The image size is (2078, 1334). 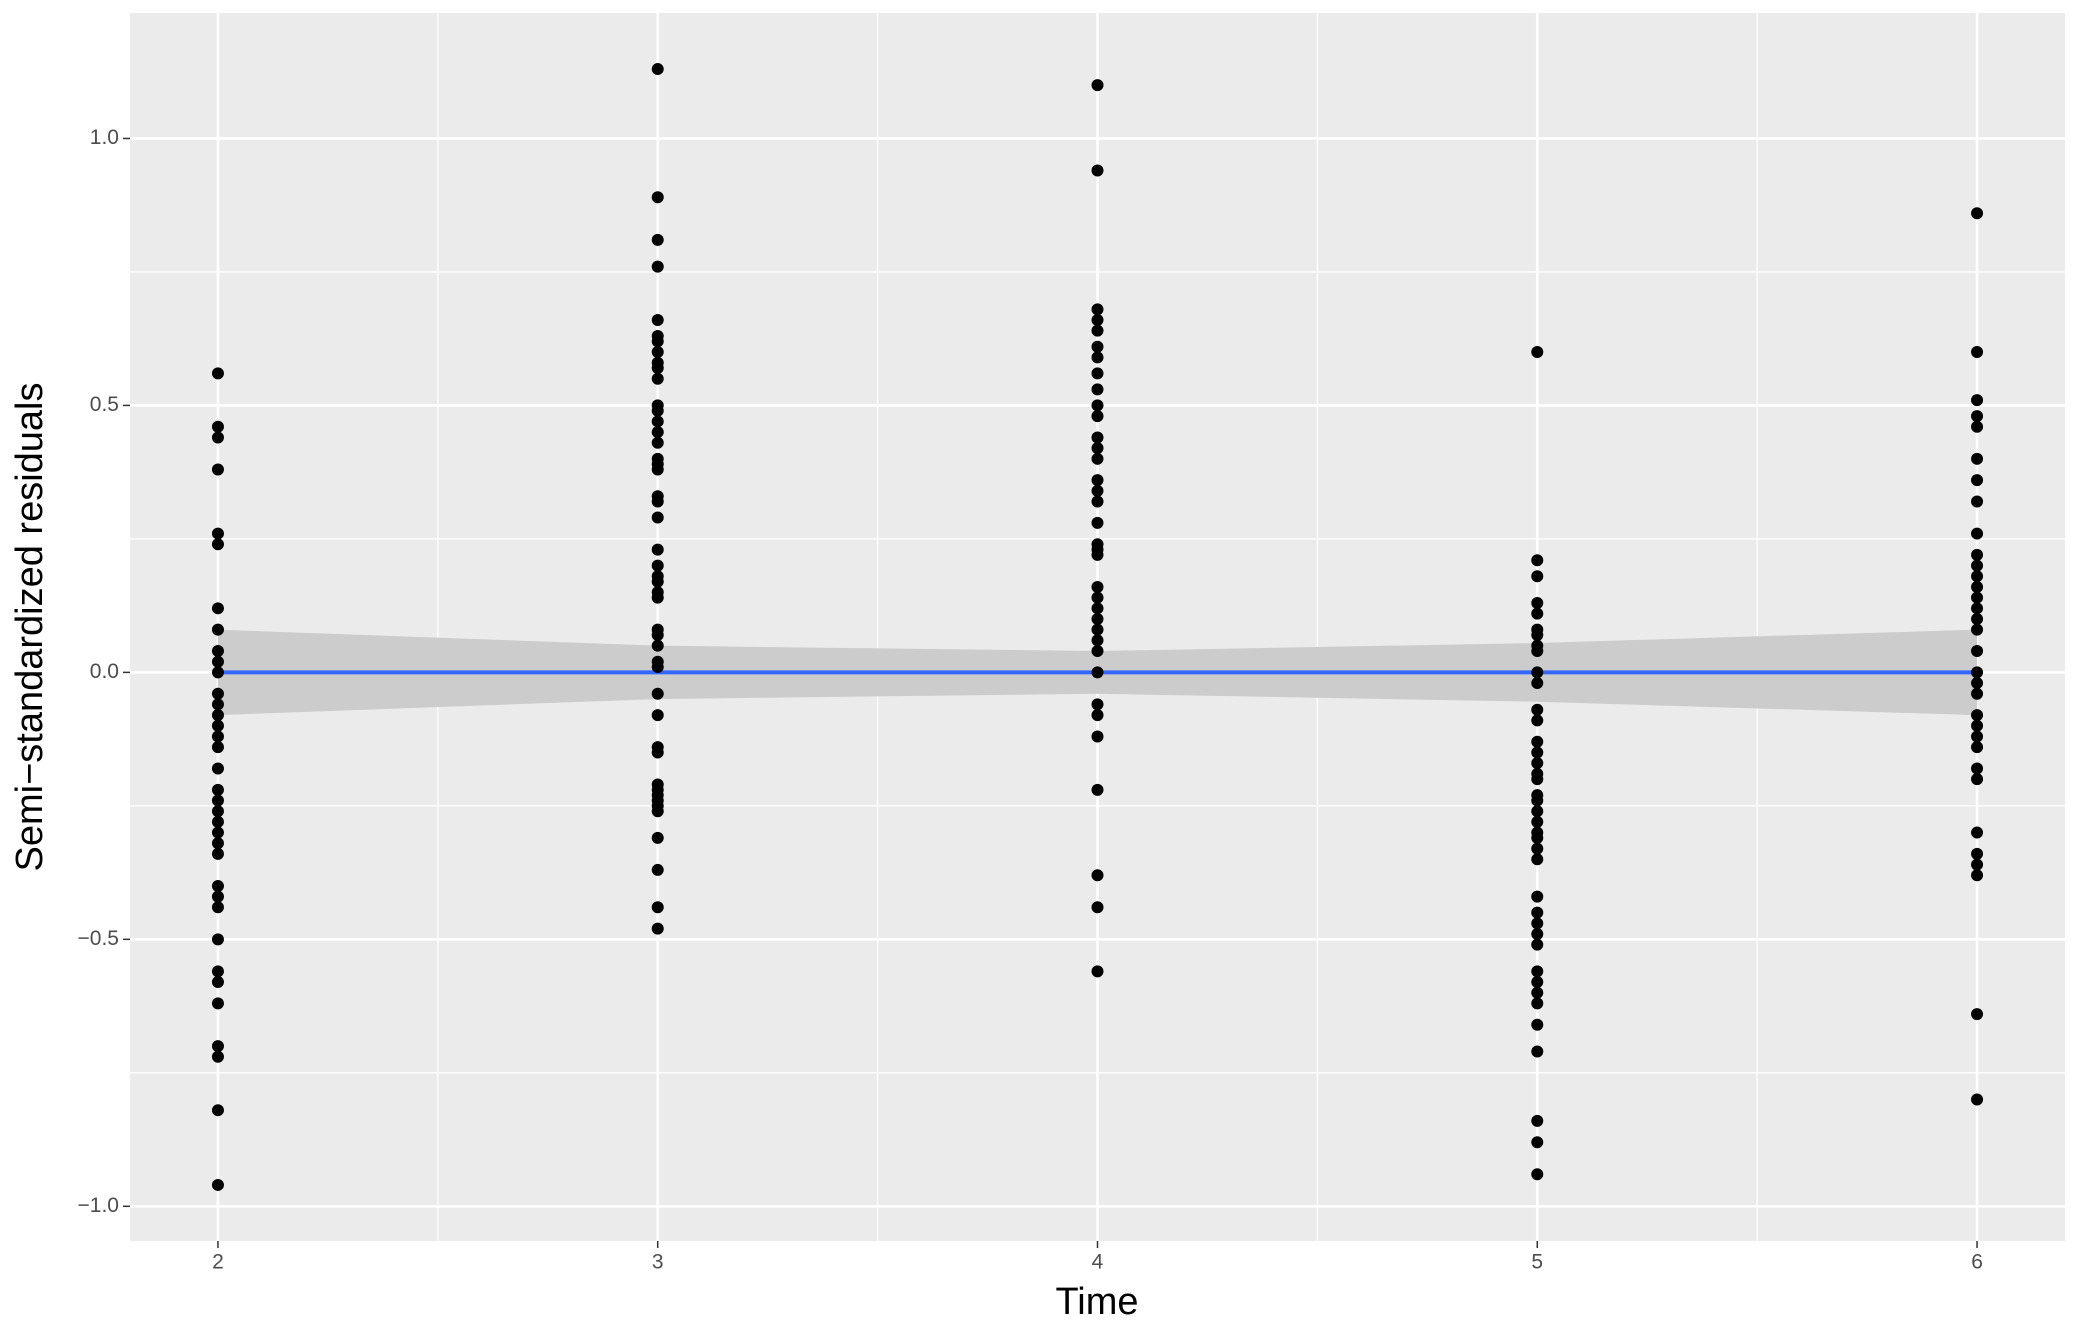 What do you see at coordinates (30, 627) in the screenshot?
I see `y-axis-title: Semi−standardized residuals` at bounding box center [30, 627].